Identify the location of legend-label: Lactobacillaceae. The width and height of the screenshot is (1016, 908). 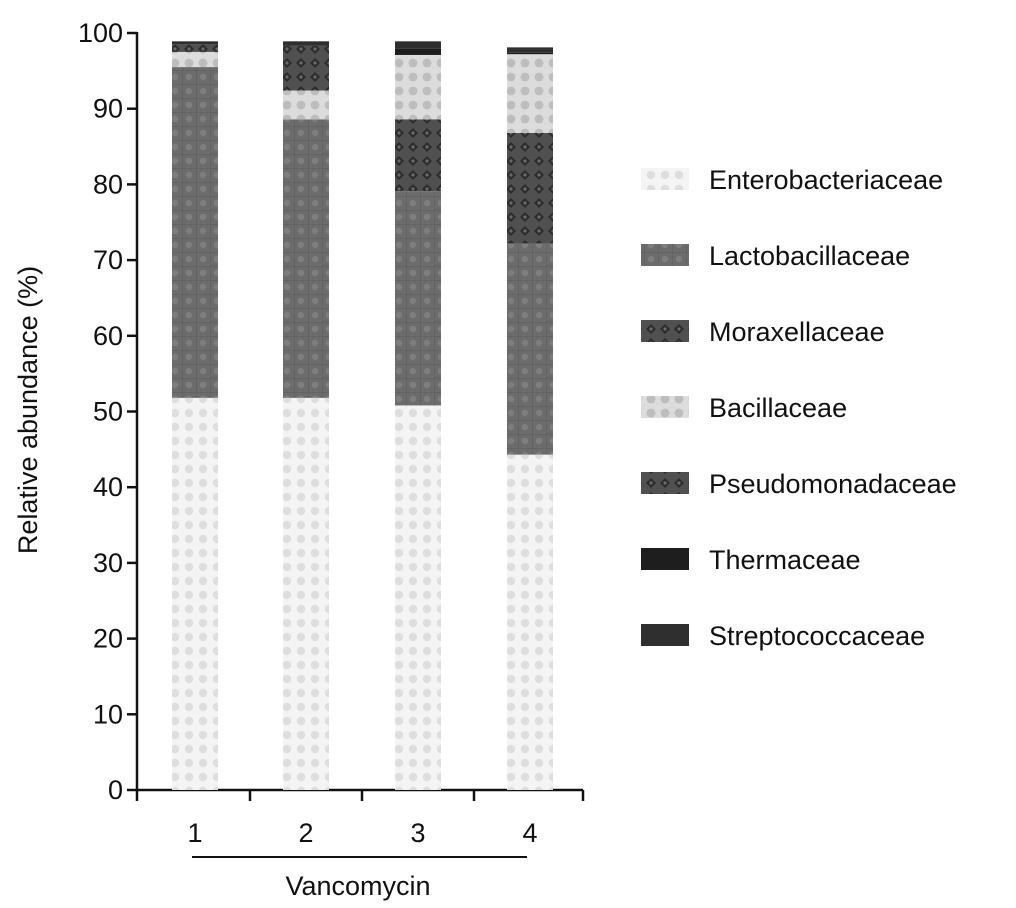
(809, 256).